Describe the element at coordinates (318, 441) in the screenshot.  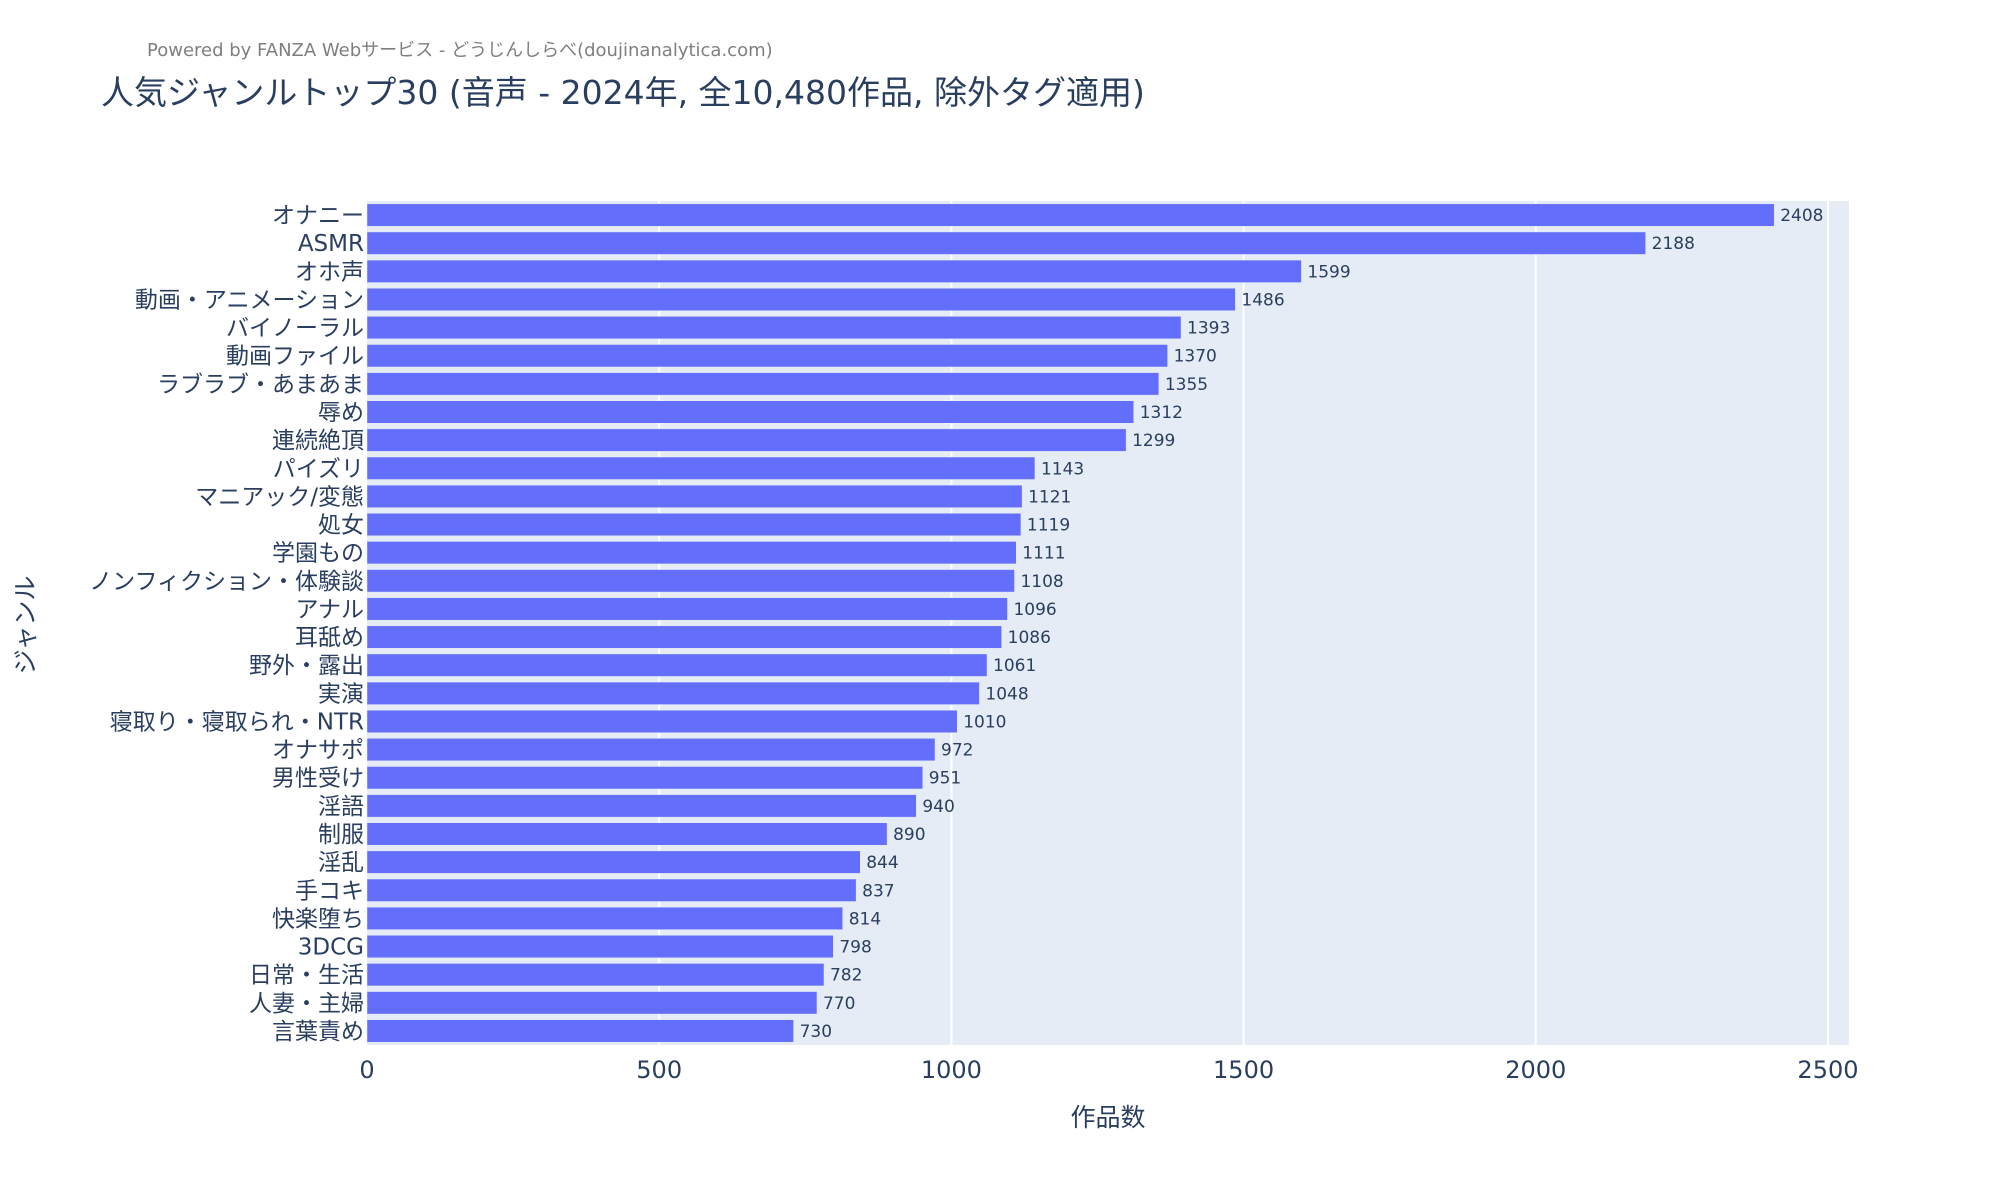
I see `y-category-label: 連続絶頂` at that location.